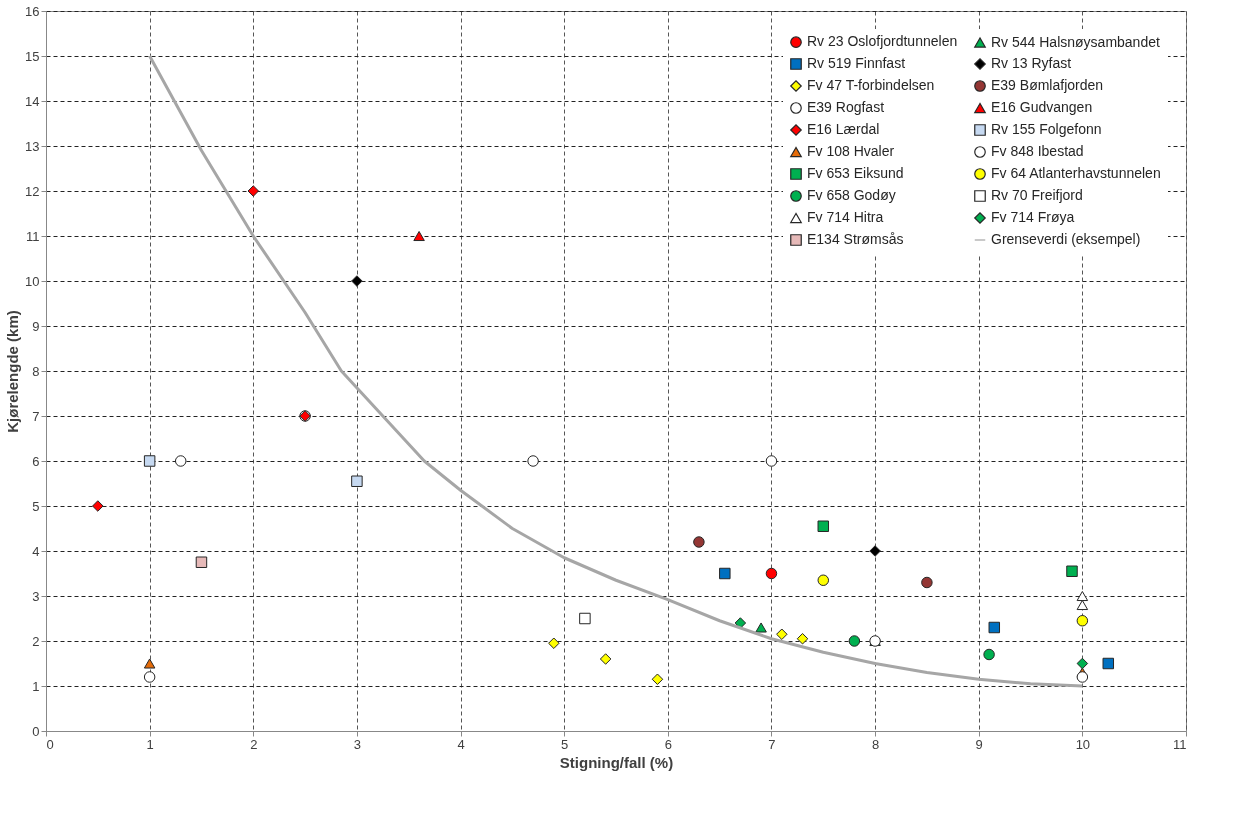  What do you see at coordinates (1066, 239) in the screenshot?
I see `legend-label: Grenseverdi (eksempel)` at bounding box center [1066, 239].